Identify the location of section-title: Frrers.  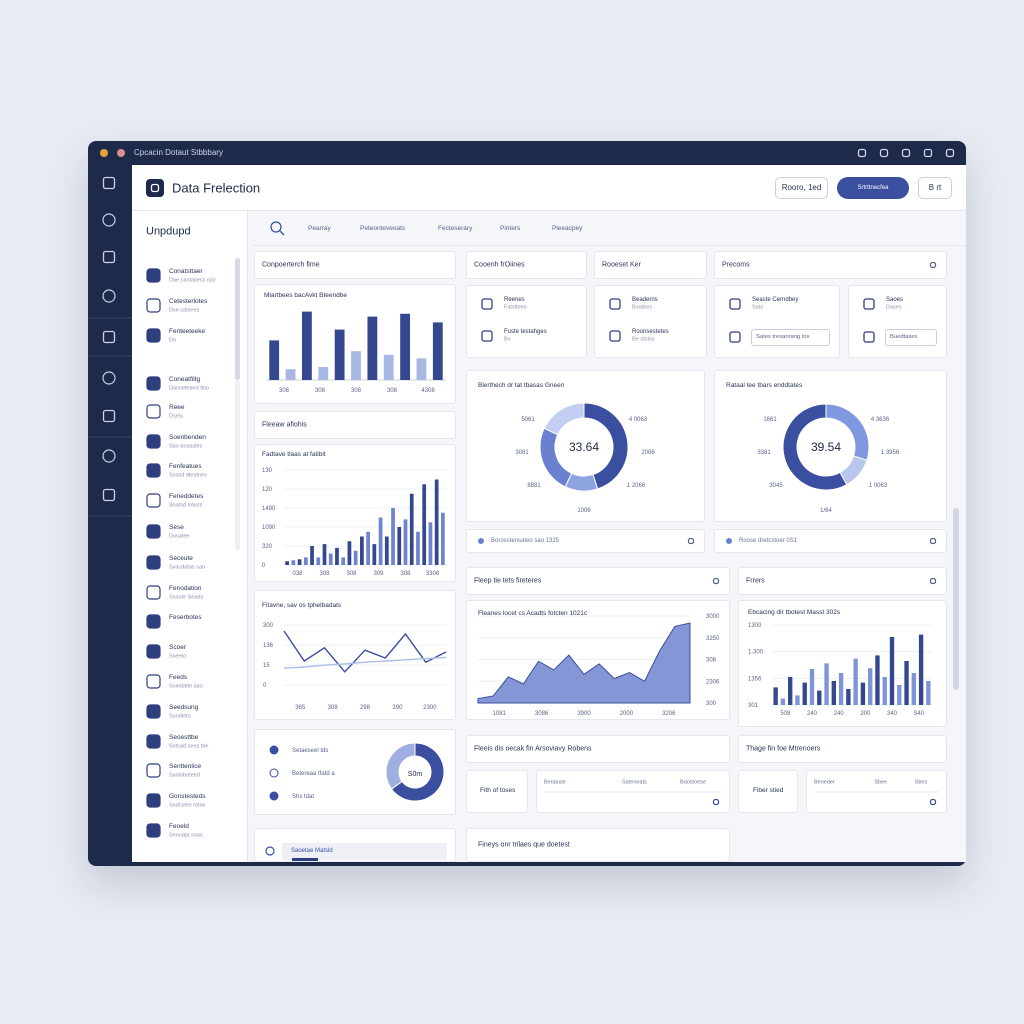
(755, 581).